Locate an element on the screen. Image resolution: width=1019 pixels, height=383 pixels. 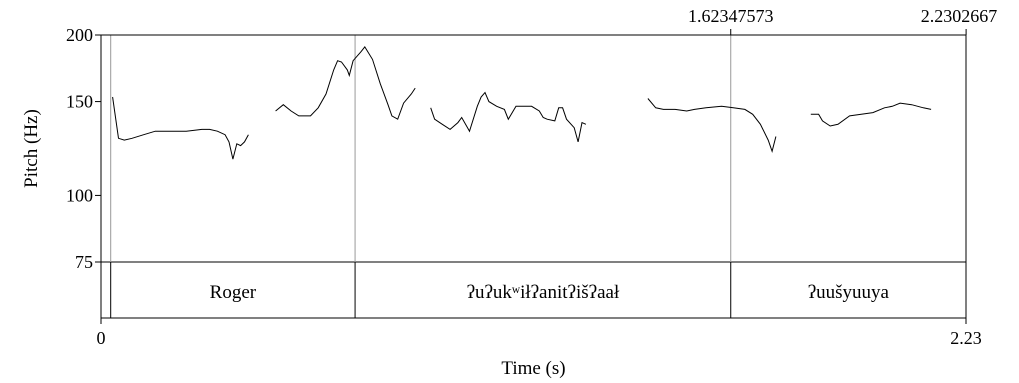
annotation-tier: Roger ʔuʔukʷiłʔanitʔišʔaał ʔuušyuuya is located at coordinates (550, 292).